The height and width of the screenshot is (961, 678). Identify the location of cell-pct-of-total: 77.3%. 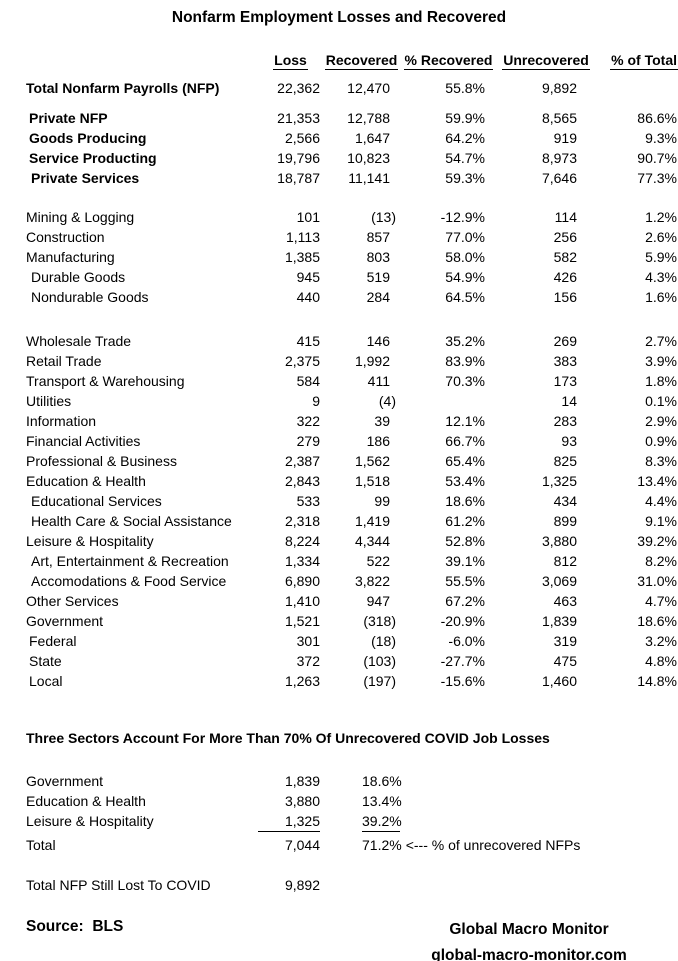
(657, 178).